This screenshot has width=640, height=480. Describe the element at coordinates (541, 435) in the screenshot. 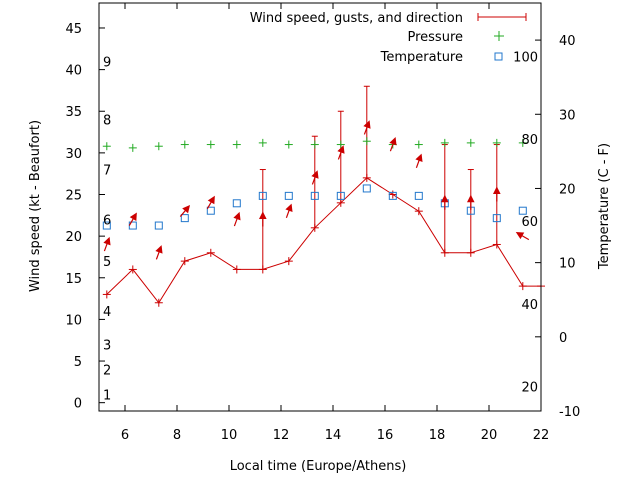

I see `x-tick-label: 22` at that location.